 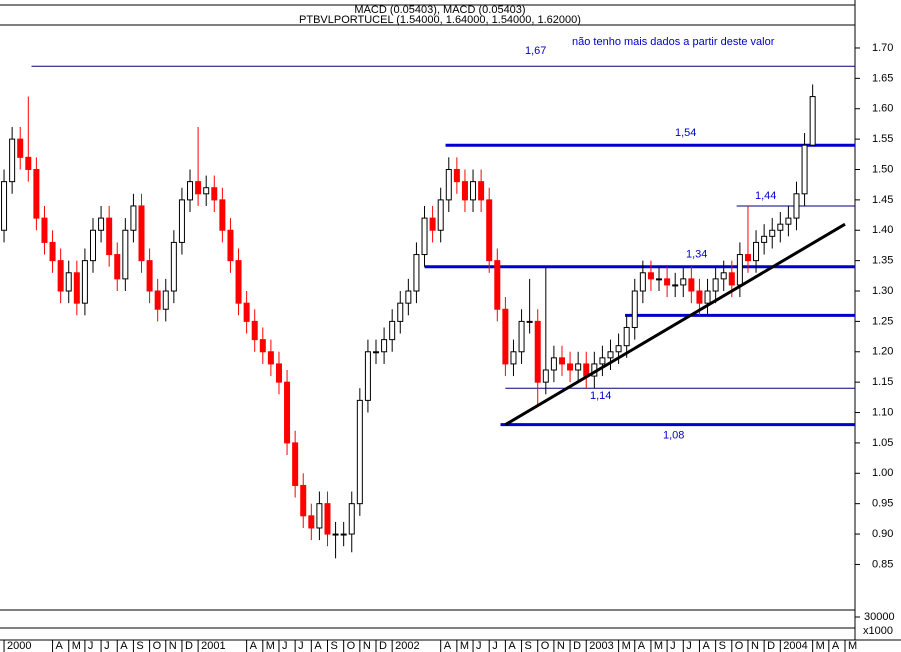 What do you see at coordinates (882, 564) in the screenshot?
I see `y-tick-label: 0.85` at bounding box center [882, 564].